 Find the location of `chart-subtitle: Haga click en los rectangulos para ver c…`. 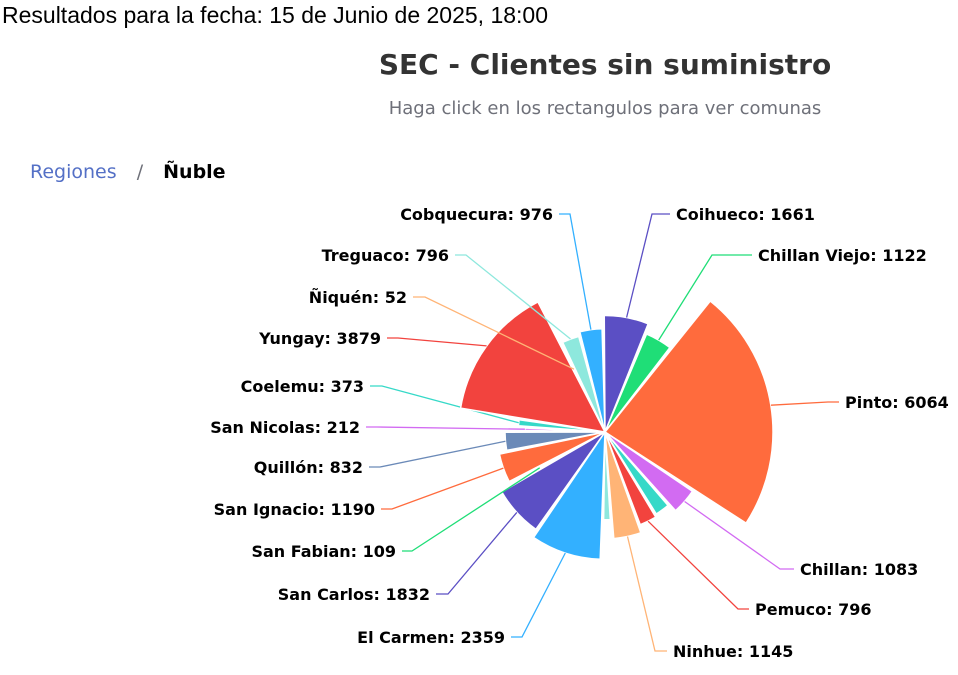

chart-subtitle: Haga click en los rectangulos para ver c… is located at coordinates (605, 108).